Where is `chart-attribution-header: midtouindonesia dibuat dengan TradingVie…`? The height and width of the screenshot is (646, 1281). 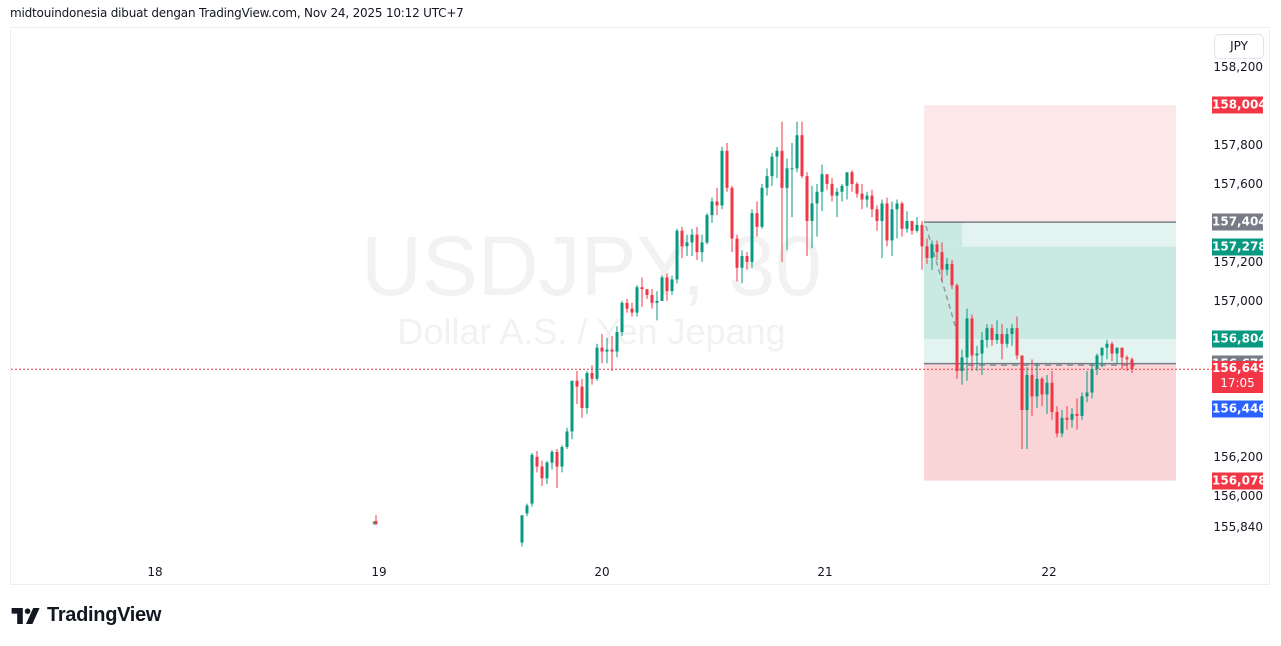 chart-attribution-header: midtouindonesia dibuat dengan TradingVie… is located at coordinates (237, 13).